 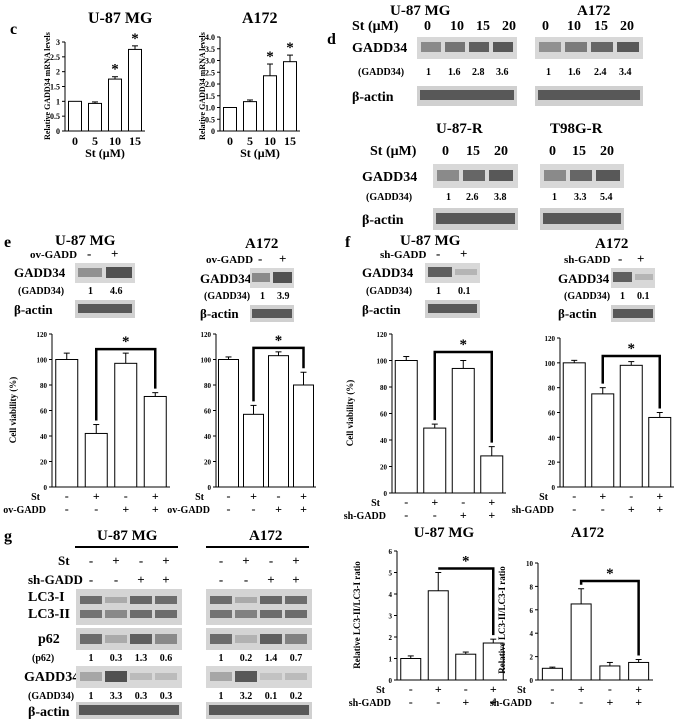 What do you see at coordinates (206, 335) in the screenshot?
I see `y-tick-label: 120` at bounding box center [206, 335].